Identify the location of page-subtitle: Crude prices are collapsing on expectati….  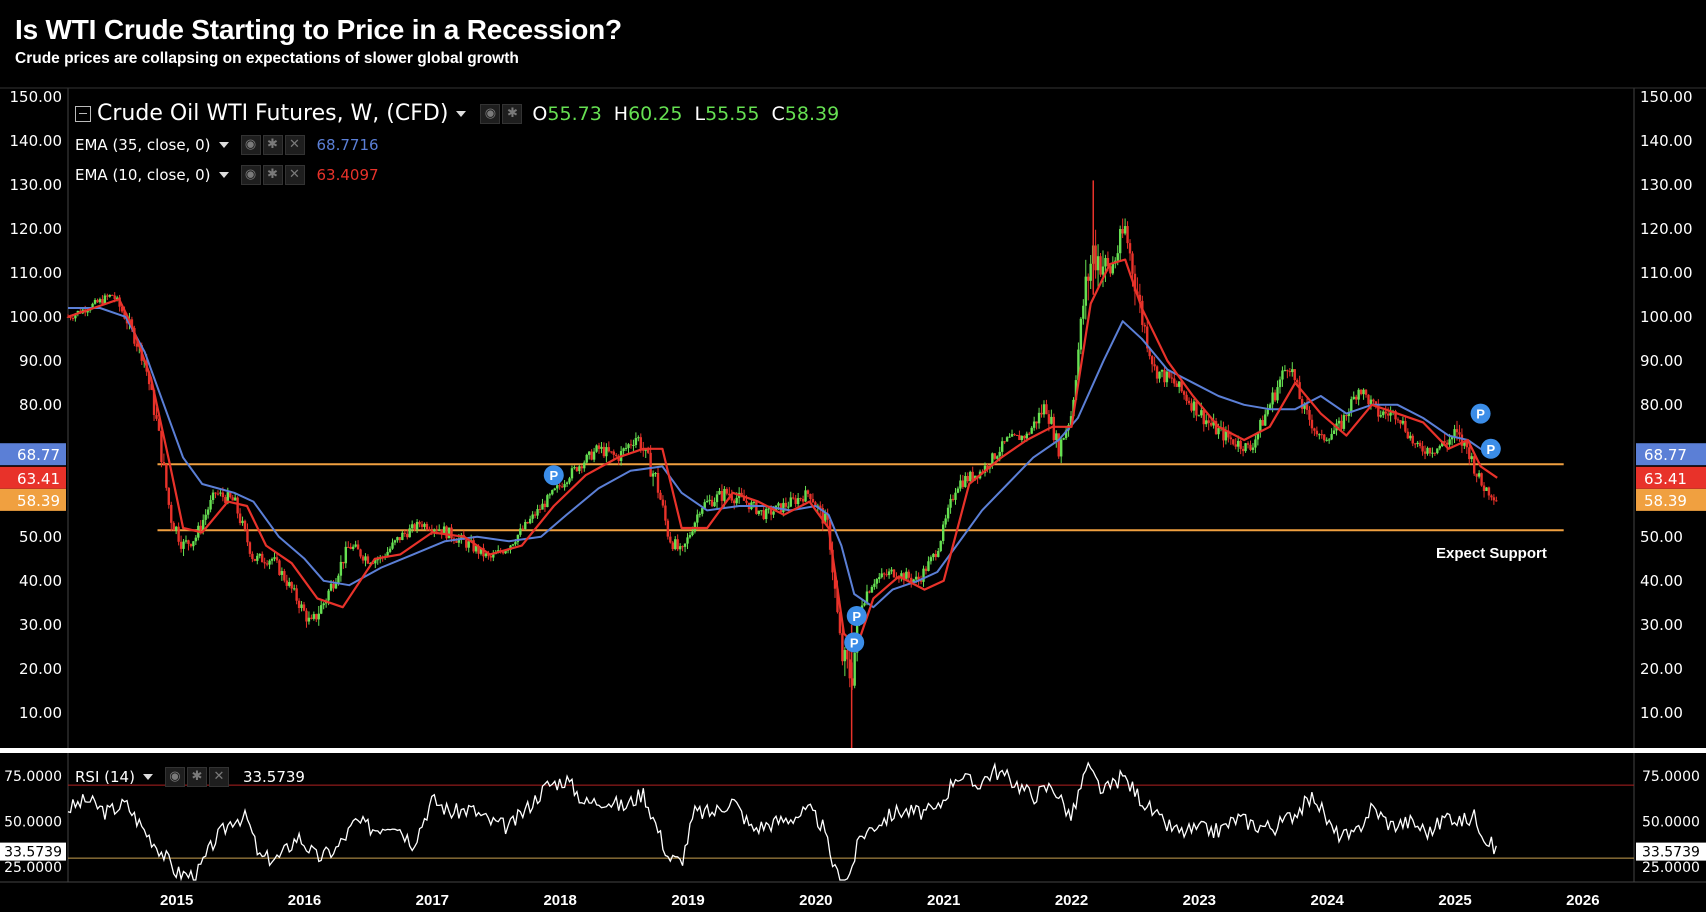
(267, 58).